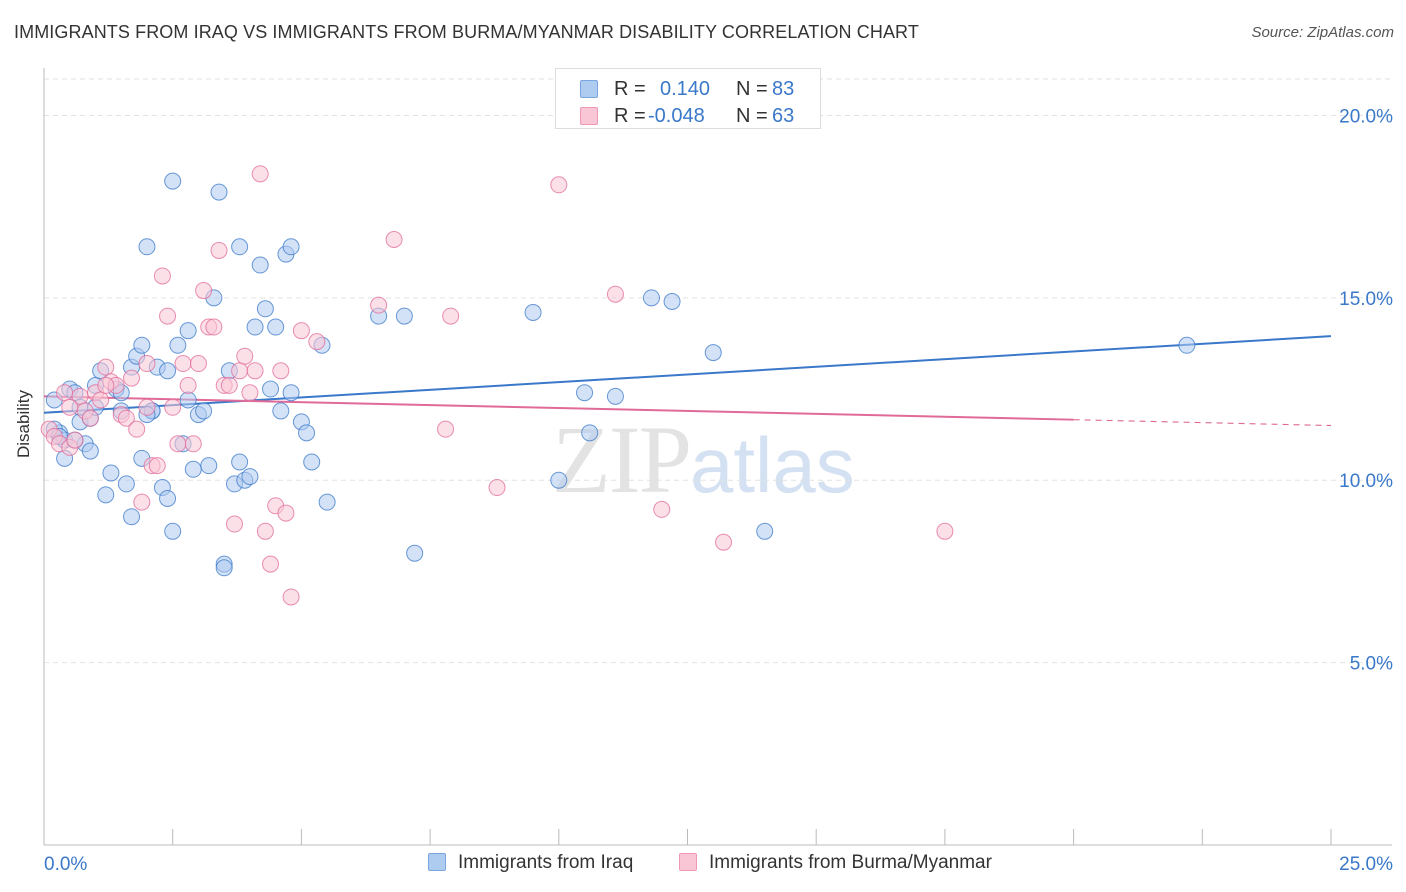 The height and width of the screenshot is (892, 1406). I want to click on legend-r-value: 0.140, so click(685, 89).